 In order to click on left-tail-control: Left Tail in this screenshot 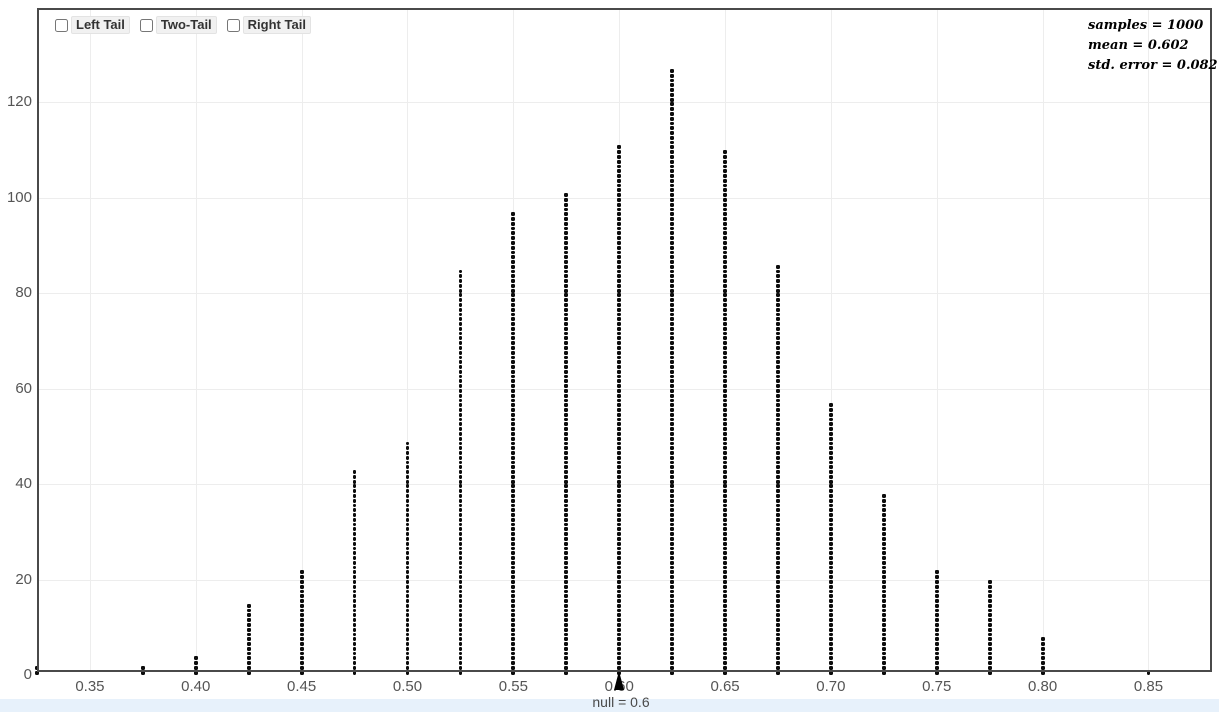, I will do `click(92, 25)`.